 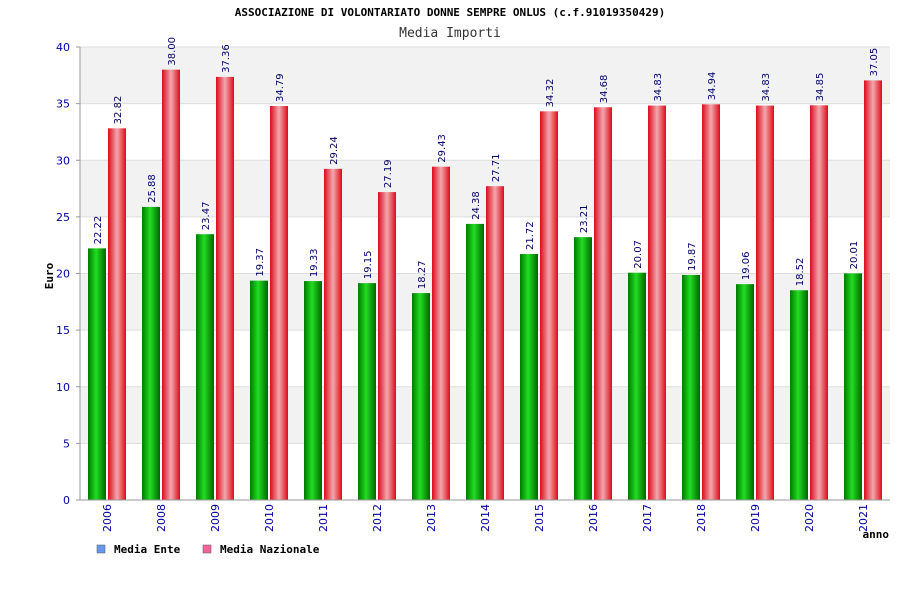 I want to click on value-label-media-ente: 20.01, so click(x=854, y=255).